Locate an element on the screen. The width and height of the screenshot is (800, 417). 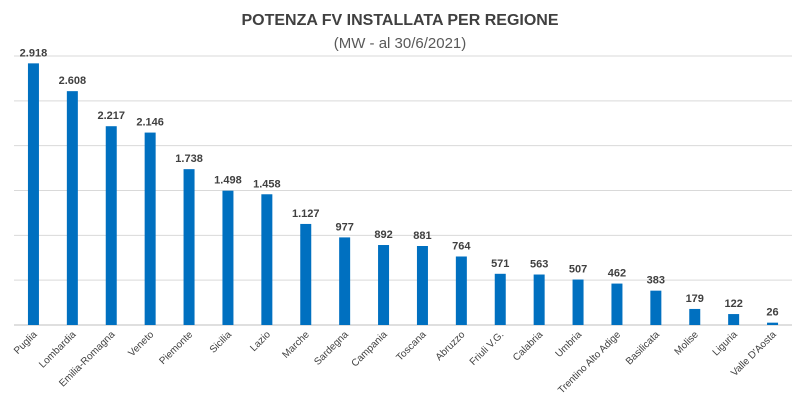
data-label: 2.608 is located at coordinates (73, 81).